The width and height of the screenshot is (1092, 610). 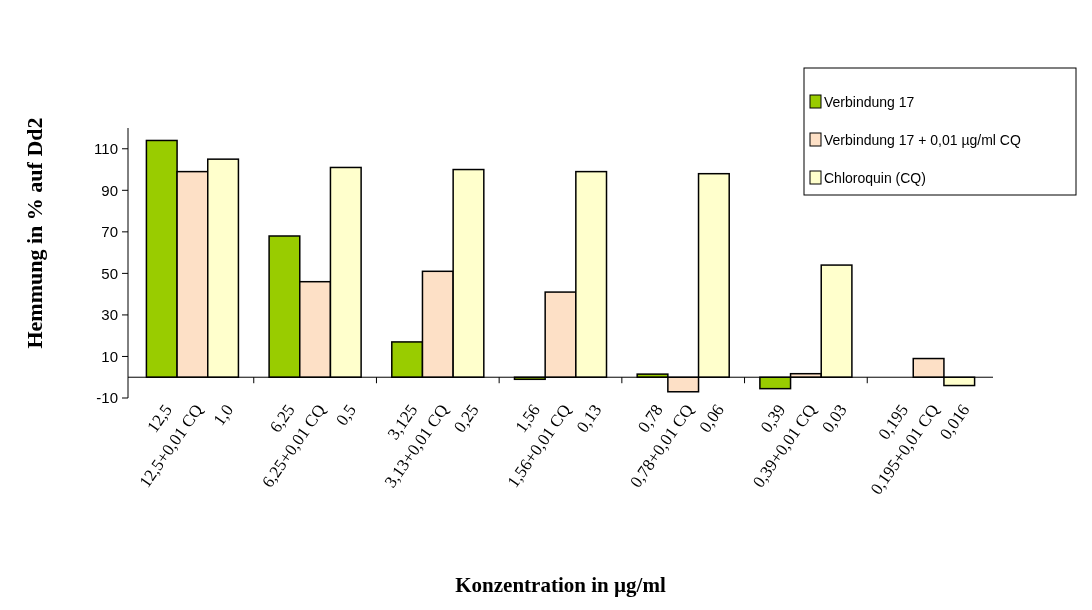 I want to click on x-tick-label: 1,0, so click(x=223, y=415).